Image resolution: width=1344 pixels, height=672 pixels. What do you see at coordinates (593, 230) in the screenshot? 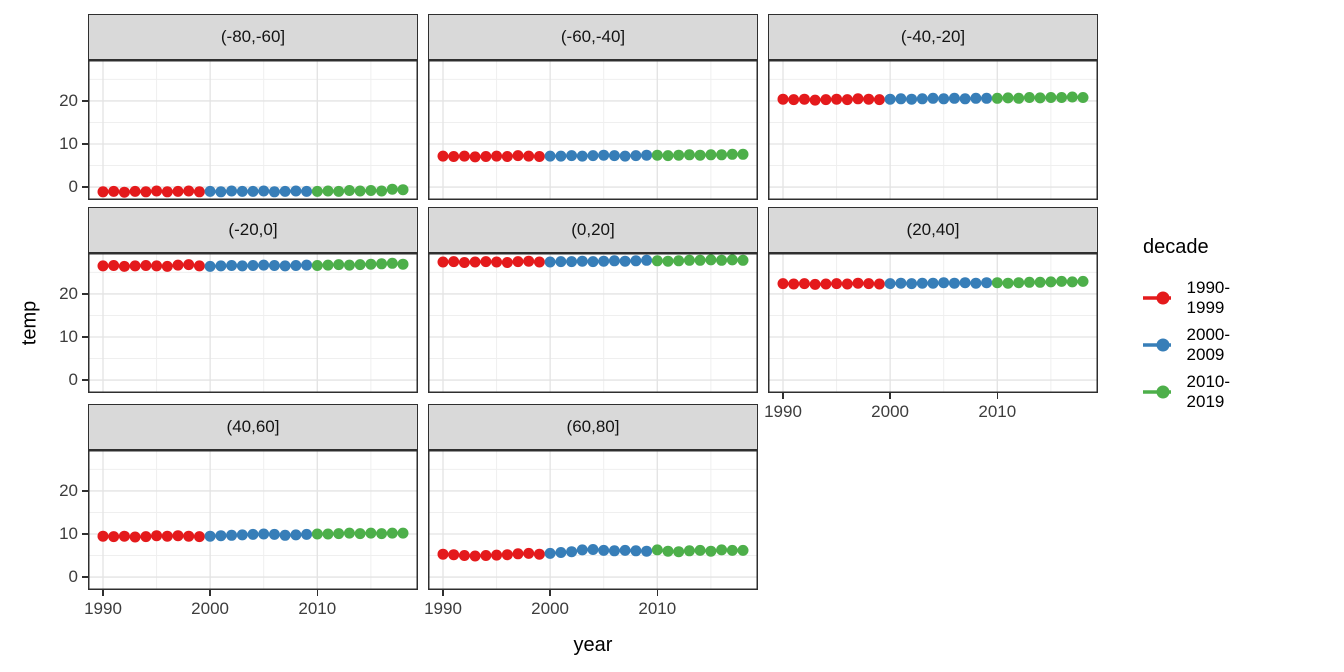
I see `facet-strip: (0,20]` at bounding box center [593, 230].